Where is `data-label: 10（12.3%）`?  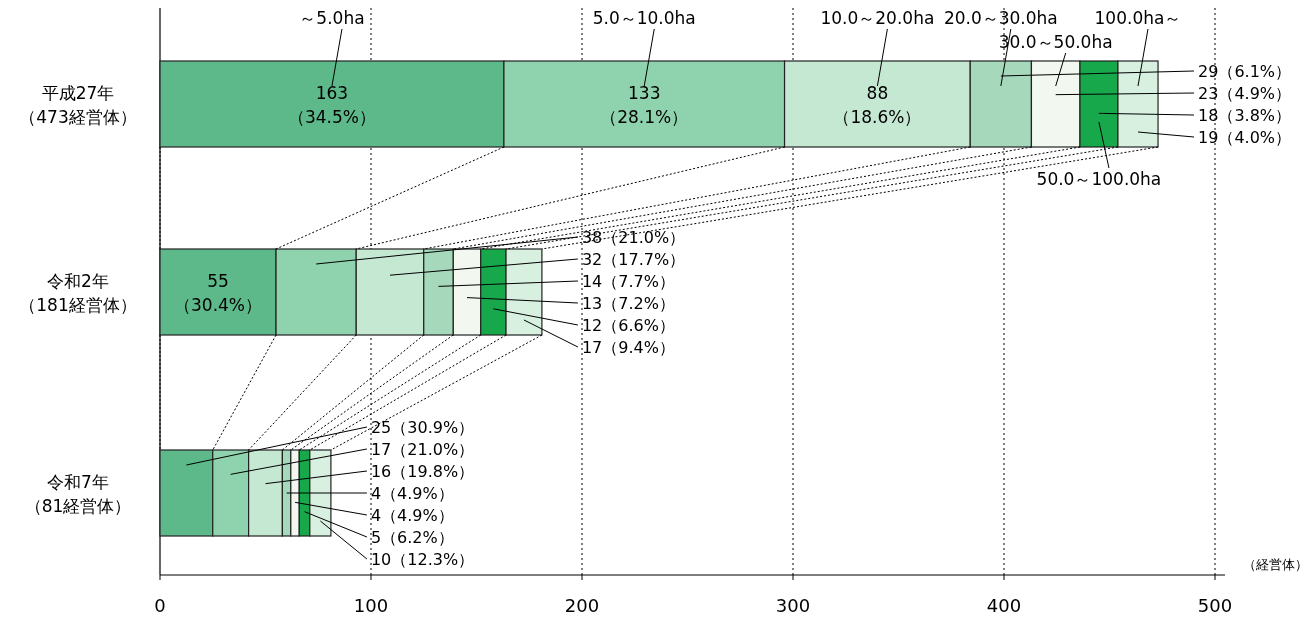
data-label: 10（12.3%） is located at coordinates (422, 559).